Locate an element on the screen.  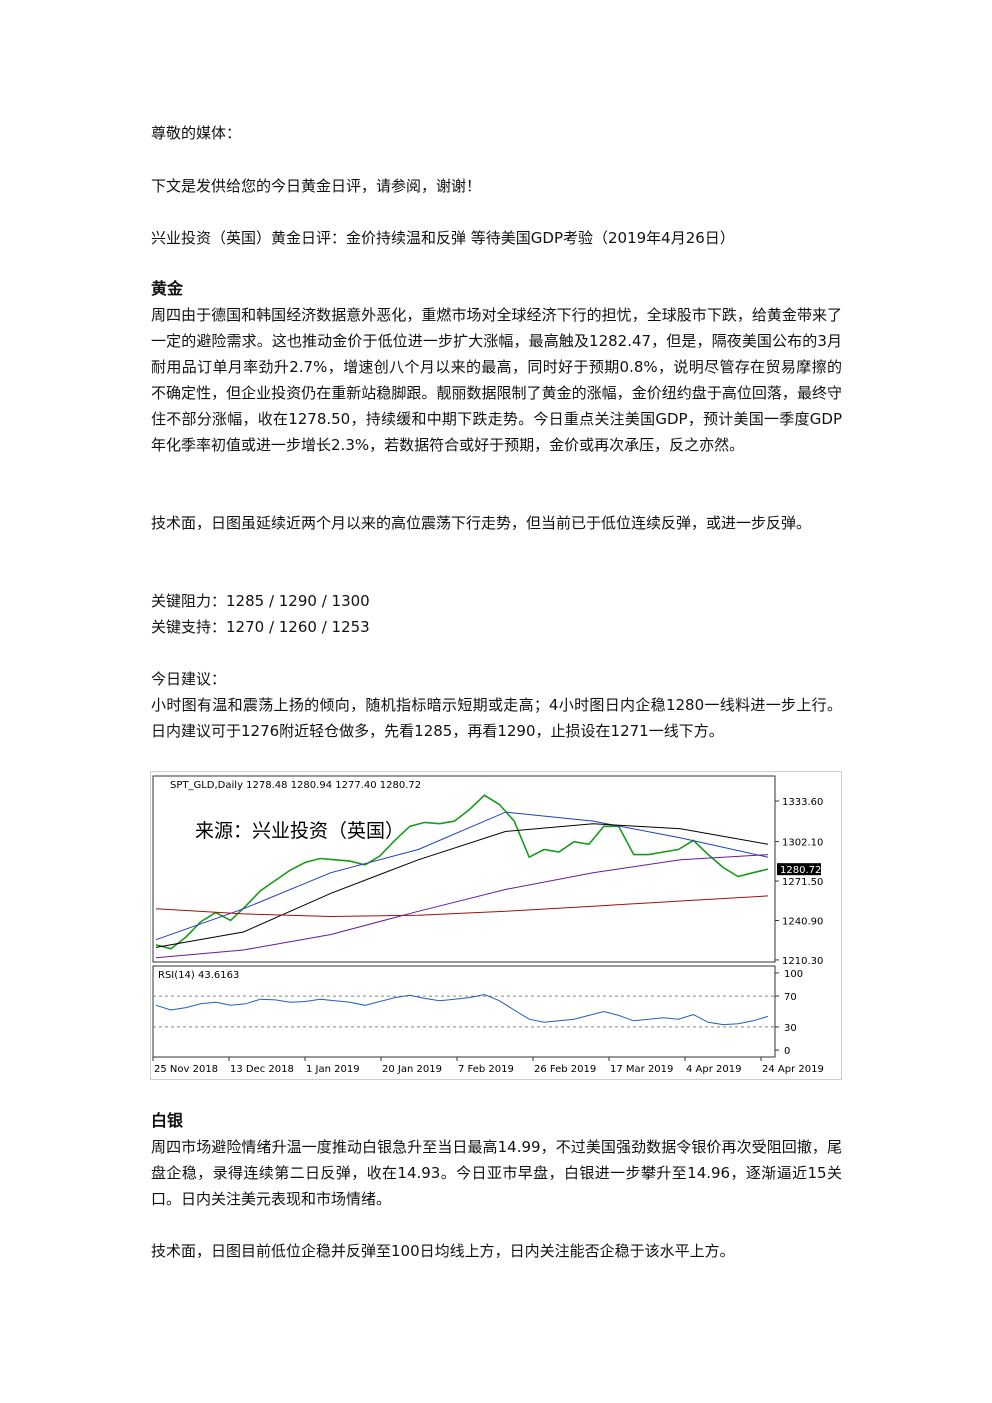
x-tick-label: 17 Mar 2019 is located at coordinates (641, 1069).